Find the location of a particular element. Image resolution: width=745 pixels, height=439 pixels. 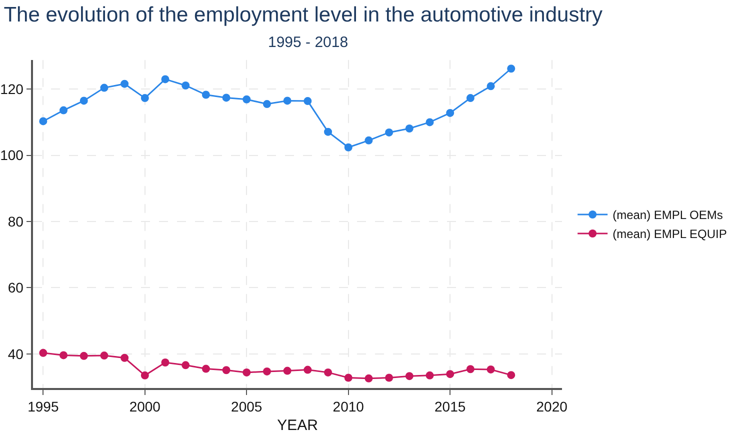

y-tick-label: 120 is located at coordinates (12, 89).